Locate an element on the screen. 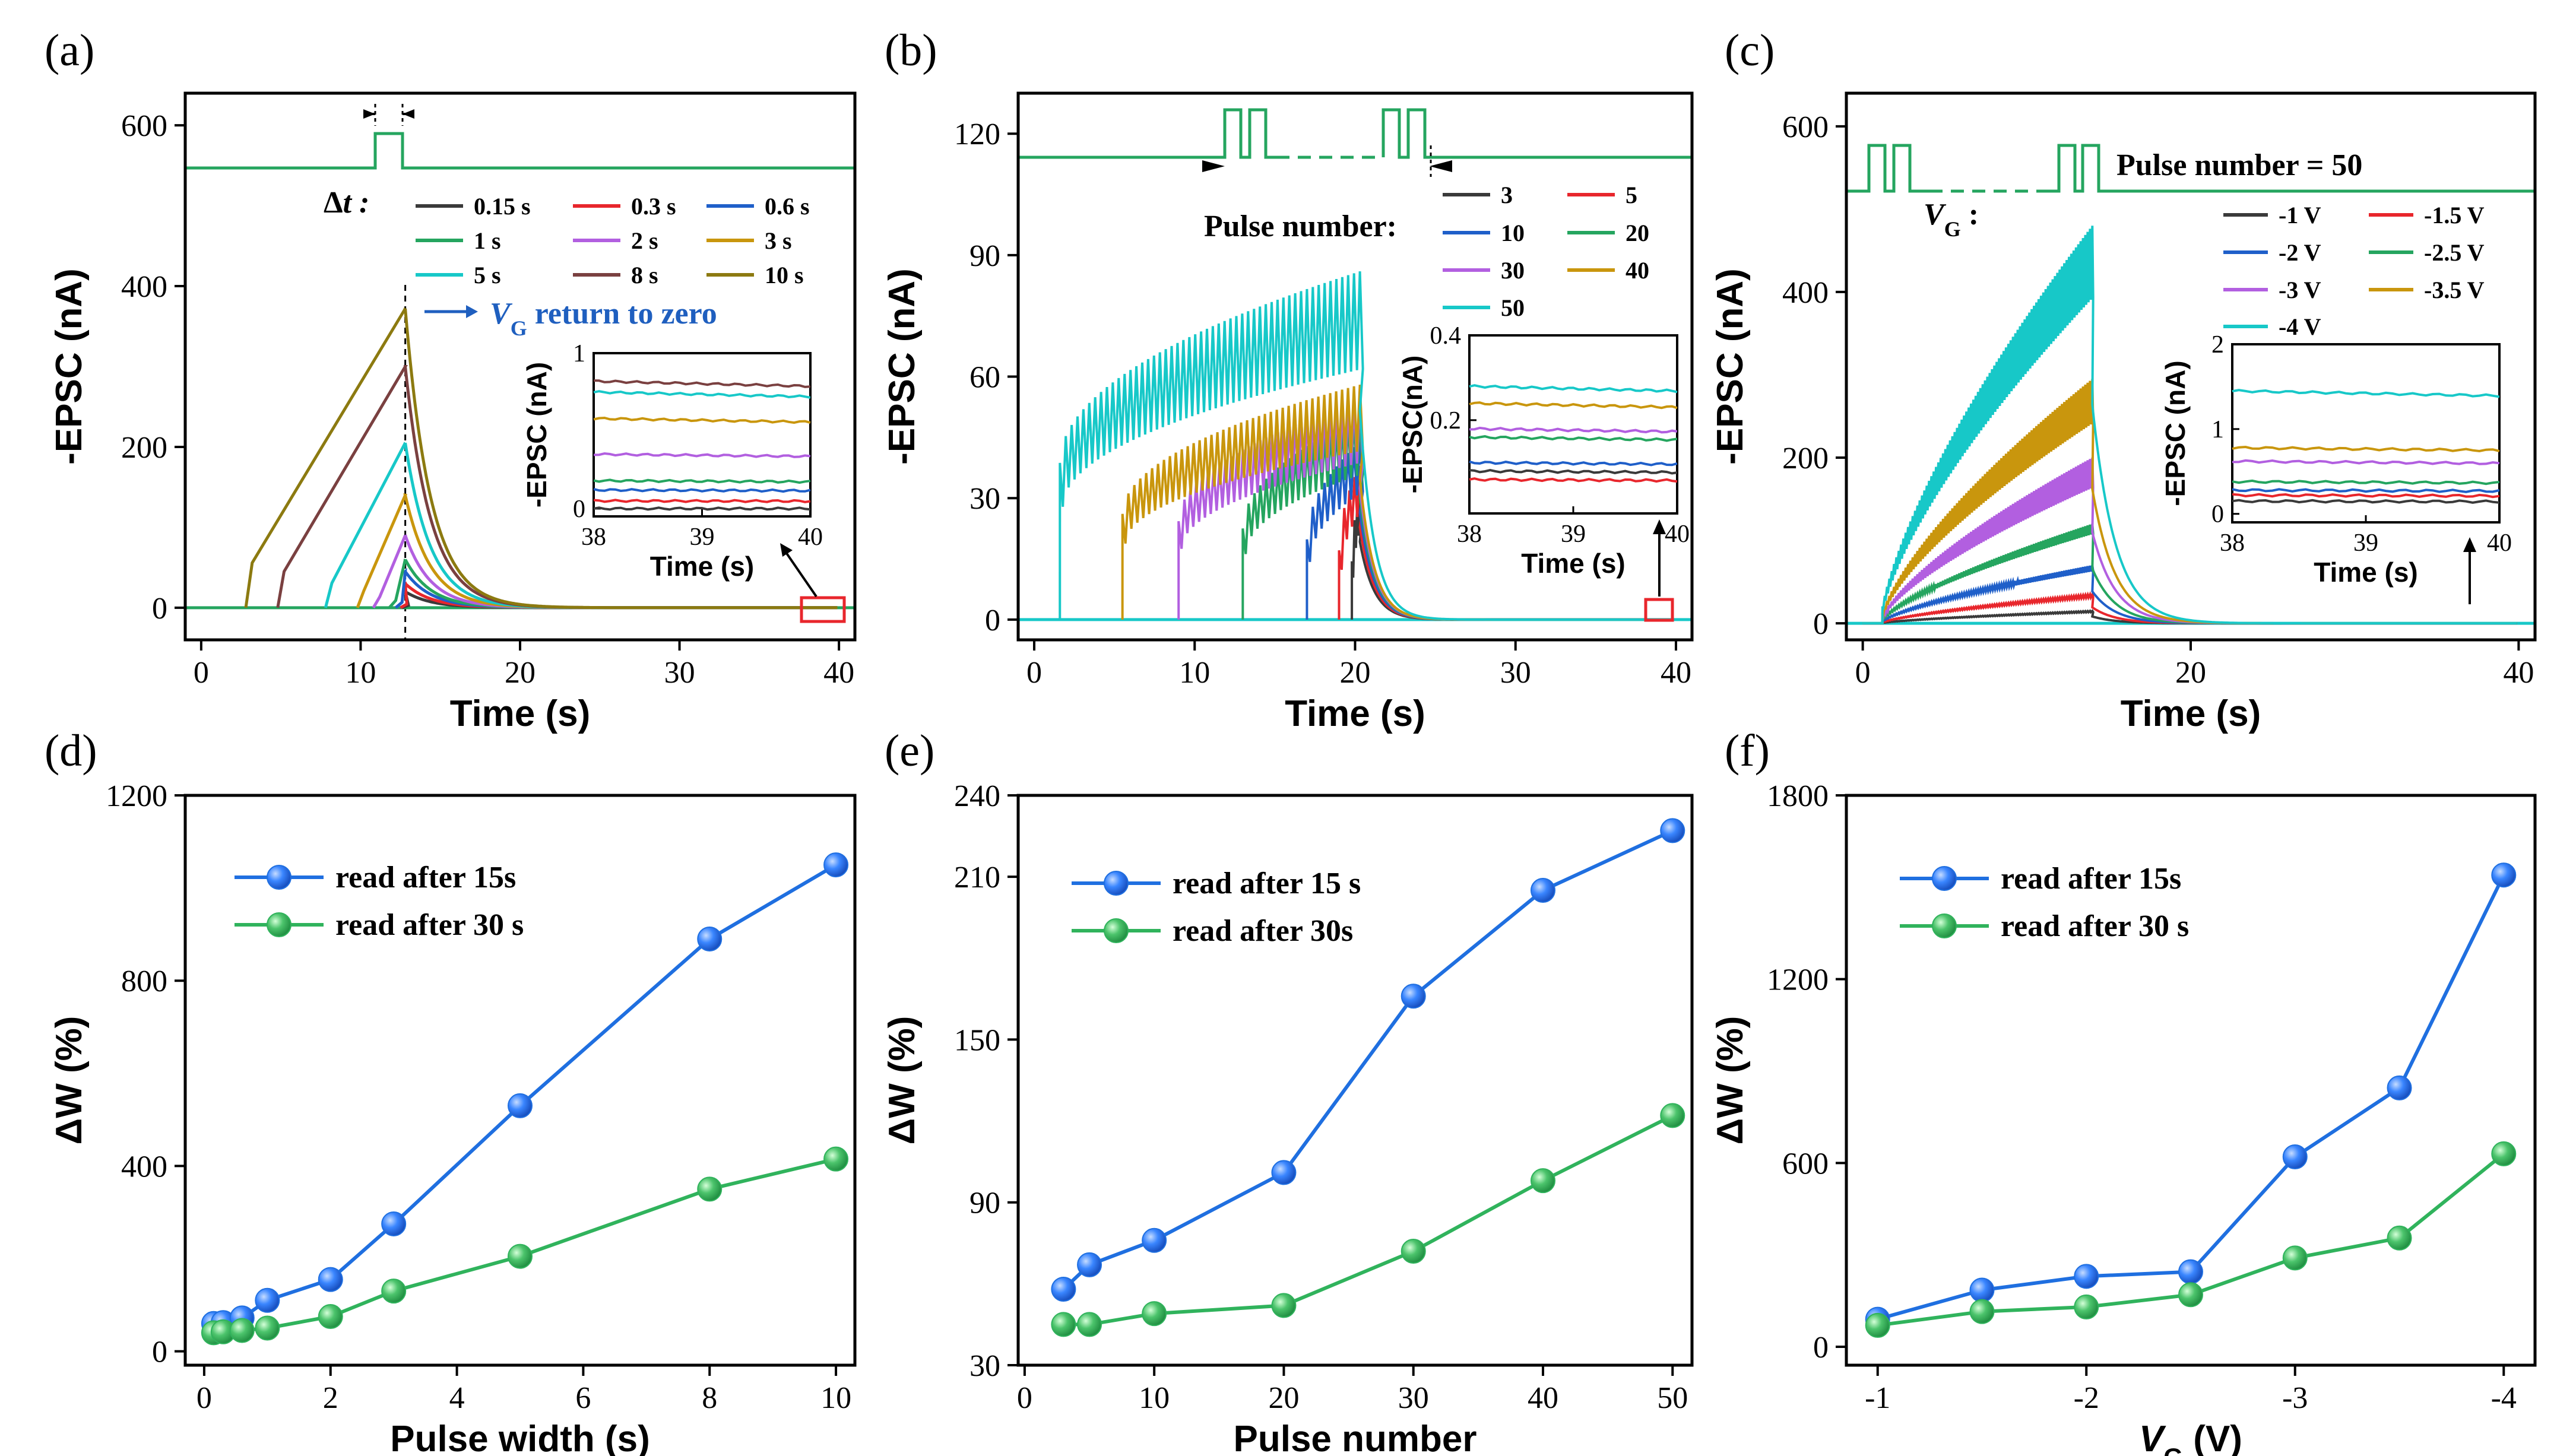 The height and width of the screenshot is (1456, 2557). legend-label: 30 is located at coordinates (1513, 270).